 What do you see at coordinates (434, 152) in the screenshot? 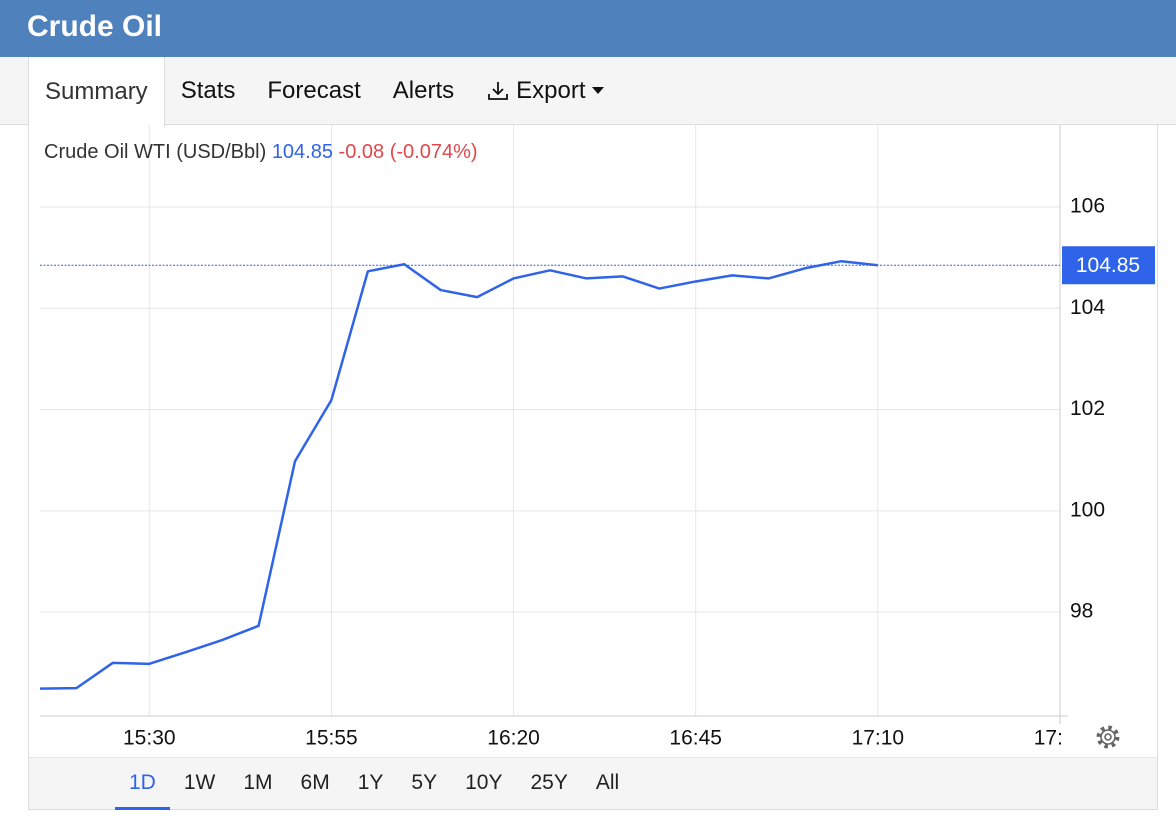
I see `change-percent: (-0.074%)` at bounding box center [434, 152].